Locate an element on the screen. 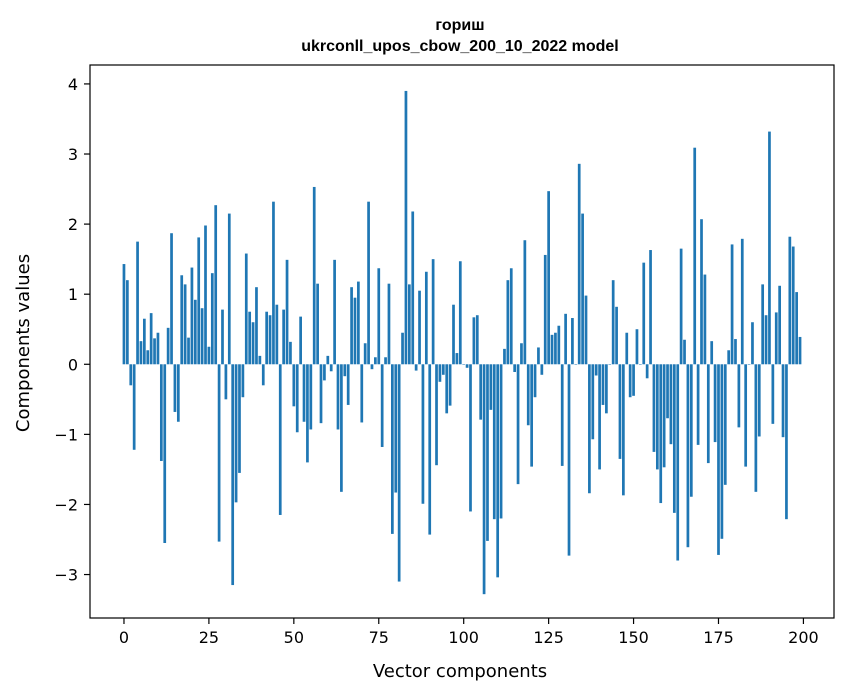 This screenshot has width=847, height=696. chart-subtitle: ukrconll_upos_cbow_200_10_2022 model is located at coordinates (459, 46).